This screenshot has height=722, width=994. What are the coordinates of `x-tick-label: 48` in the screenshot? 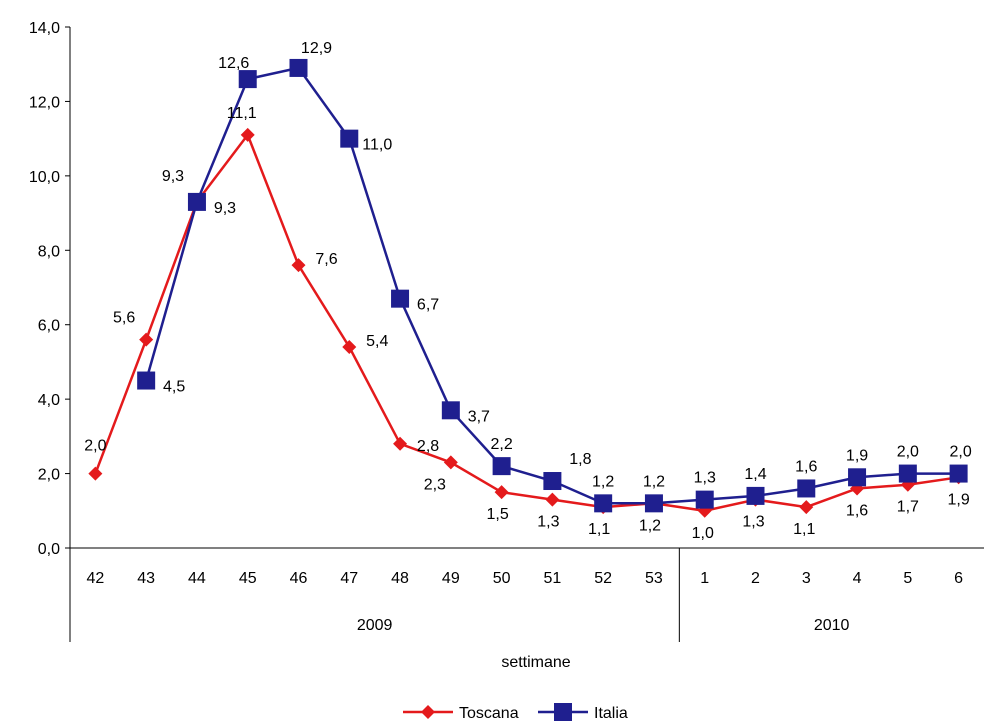 It's located at (400, 578).